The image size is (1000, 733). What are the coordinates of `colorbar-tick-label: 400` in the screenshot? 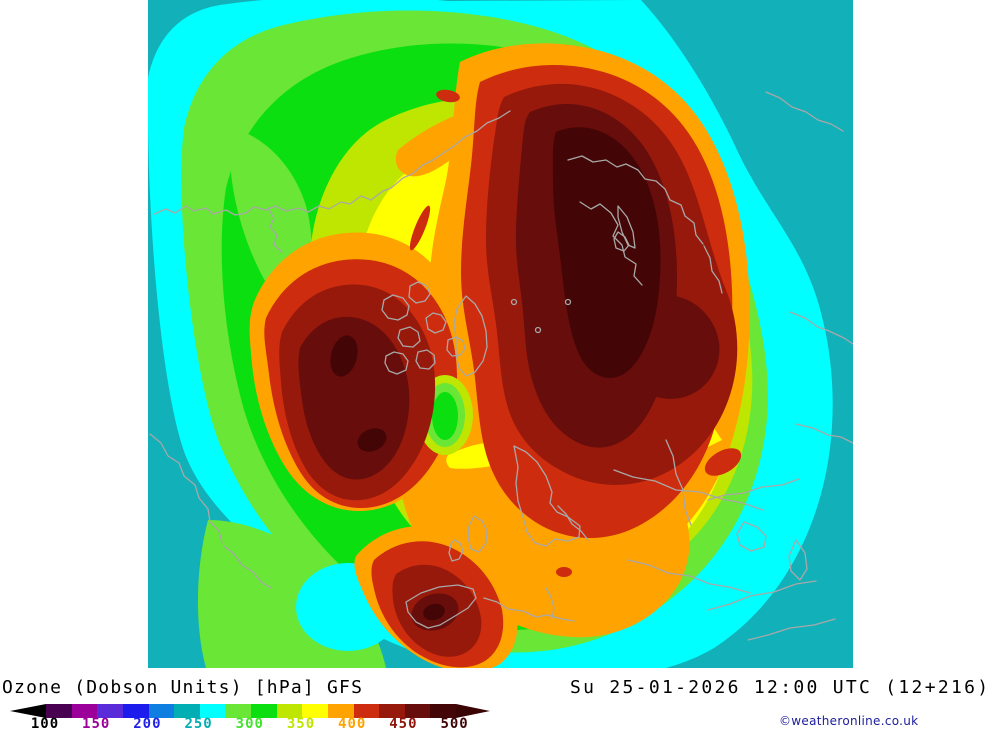 It's located at (352, 724).